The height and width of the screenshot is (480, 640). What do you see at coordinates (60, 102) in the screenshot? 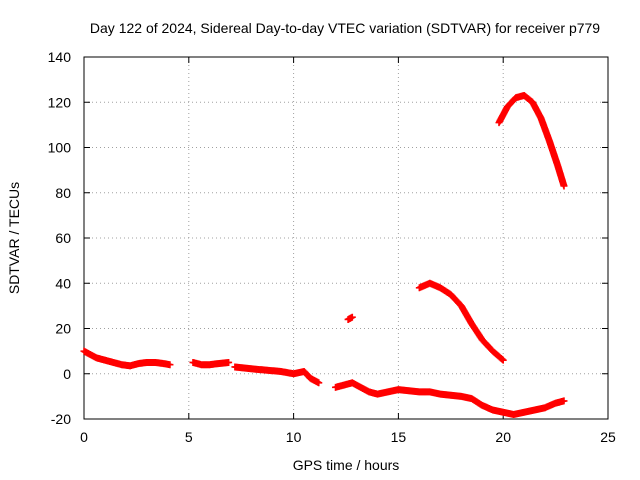
I see `y-tick-label: 120` at bounding box center [60, 102].